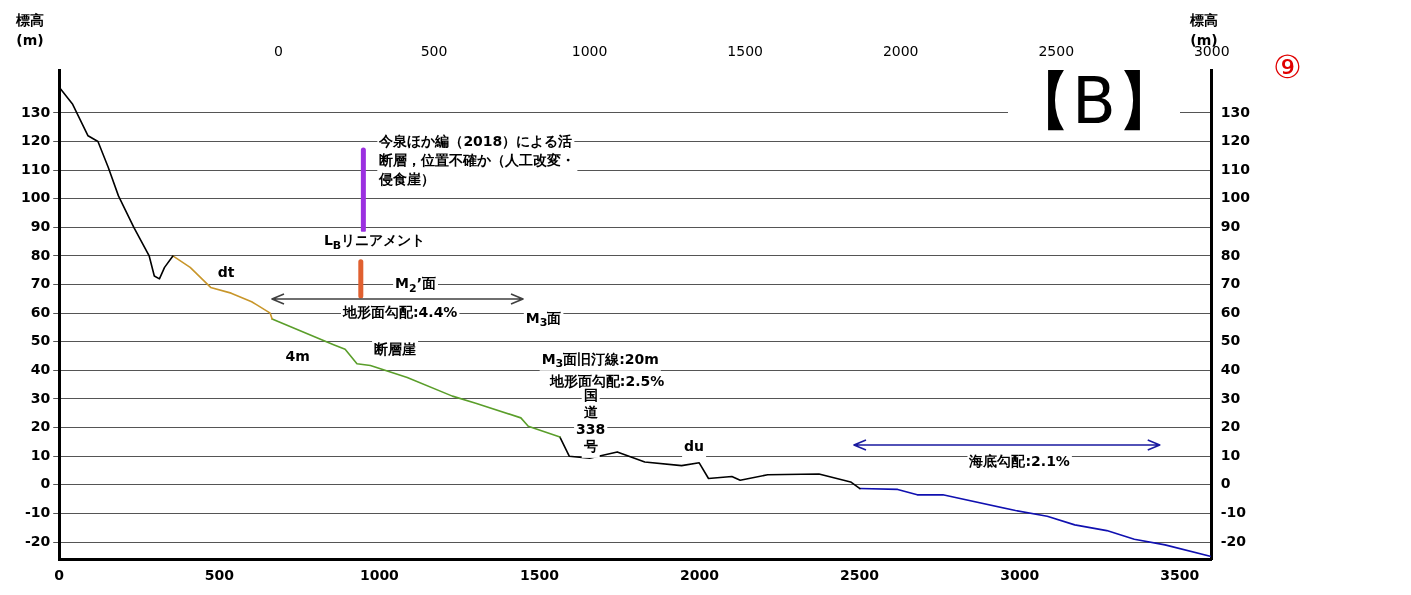 This screenshot has height=595, width=1411. What do you see at coordinates (694, 446) in the screenshot?
I see `annotation: du` at bounding box center [694, 446].